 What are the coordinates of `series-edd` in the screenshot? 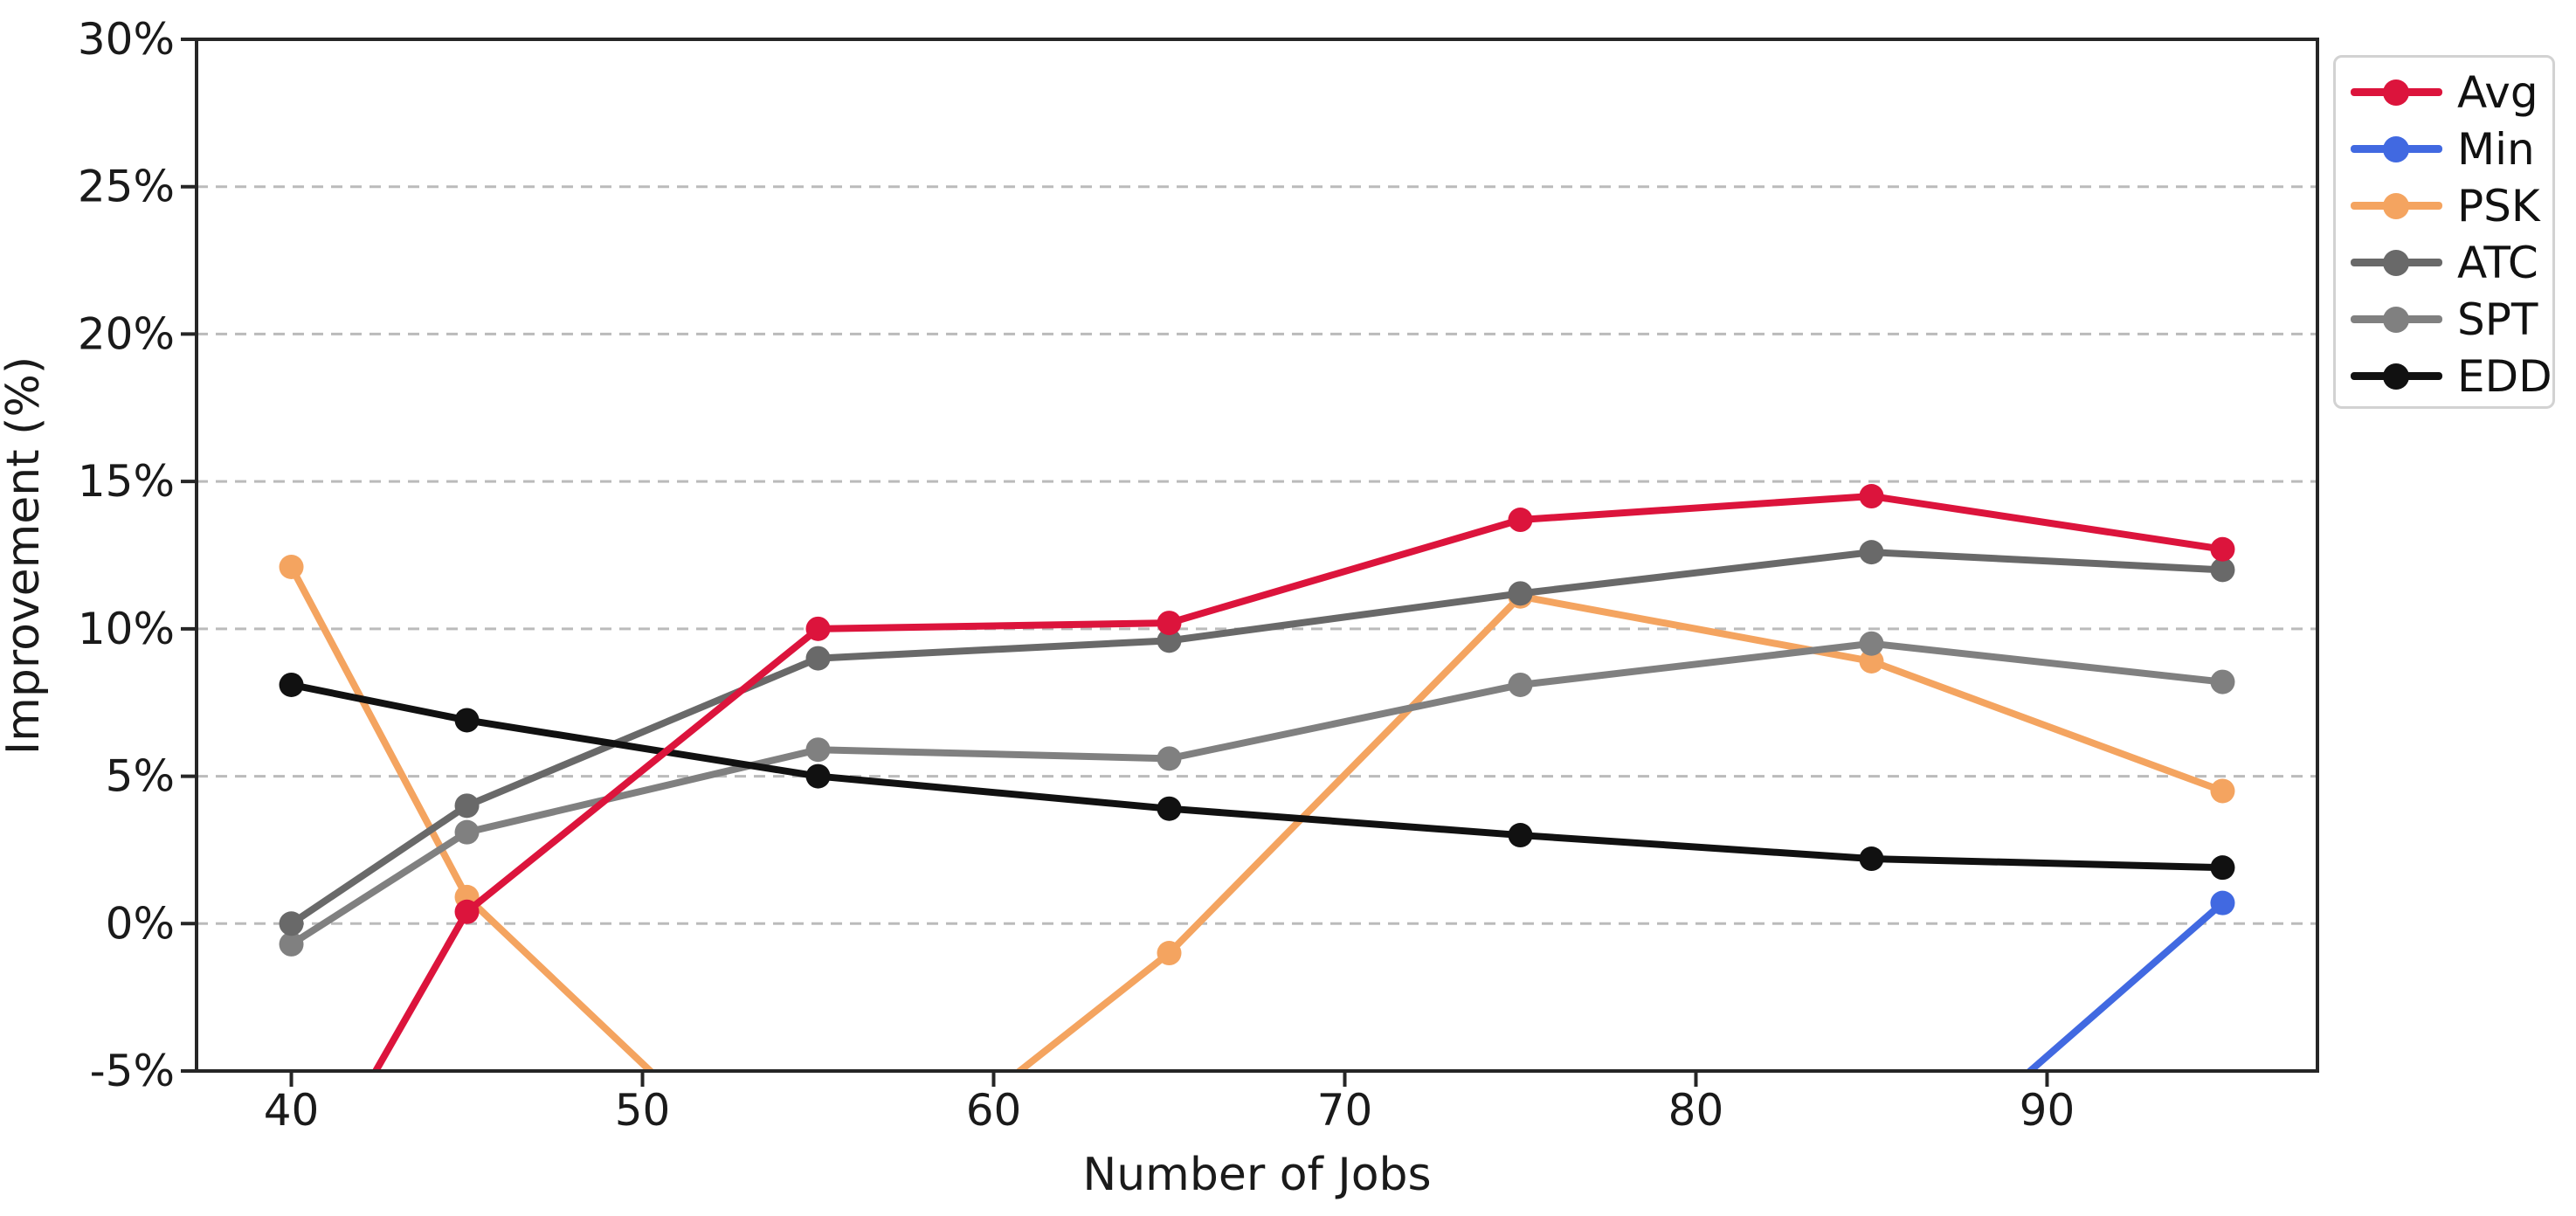 It's located at (1257, 776).